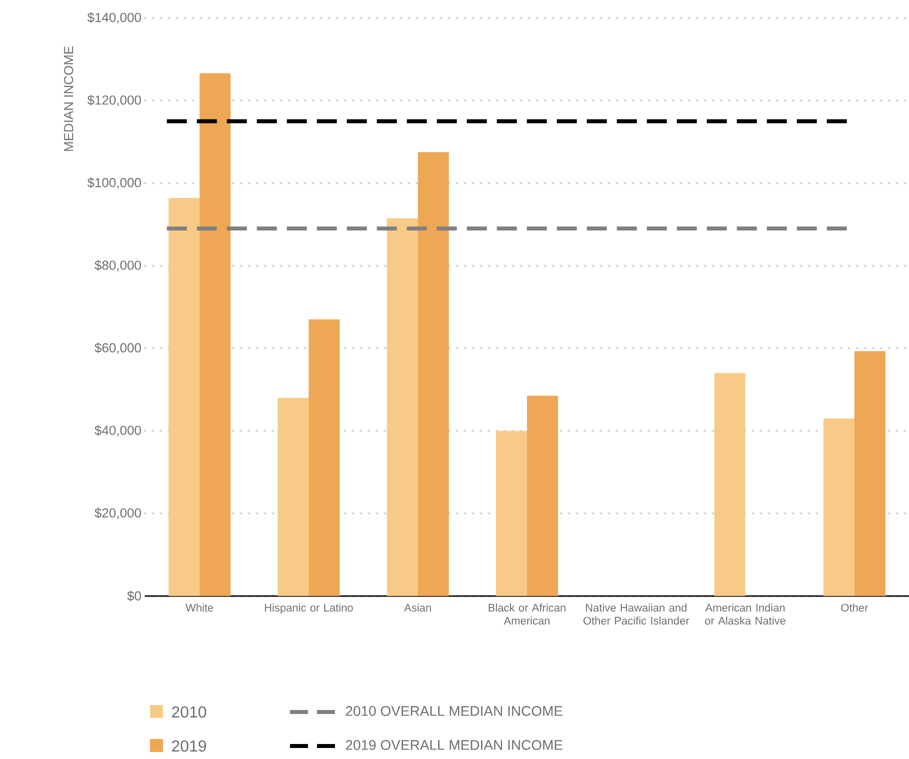 This screenshot has width=909, height=759. I want to click on y-tick-label: $20,000, so click(117, 514).